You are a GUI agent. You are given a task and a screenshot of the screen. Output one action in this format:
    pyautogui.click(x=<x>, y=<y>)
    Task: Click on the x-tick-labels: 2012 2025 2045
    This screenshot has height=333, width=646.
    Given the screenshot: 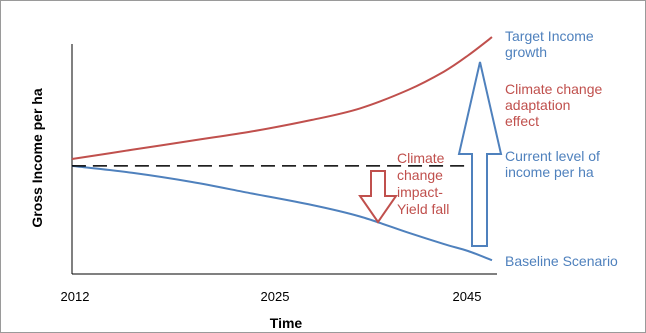 What is the action you would take?
    pyautogui.click(x=271, y=296)
    